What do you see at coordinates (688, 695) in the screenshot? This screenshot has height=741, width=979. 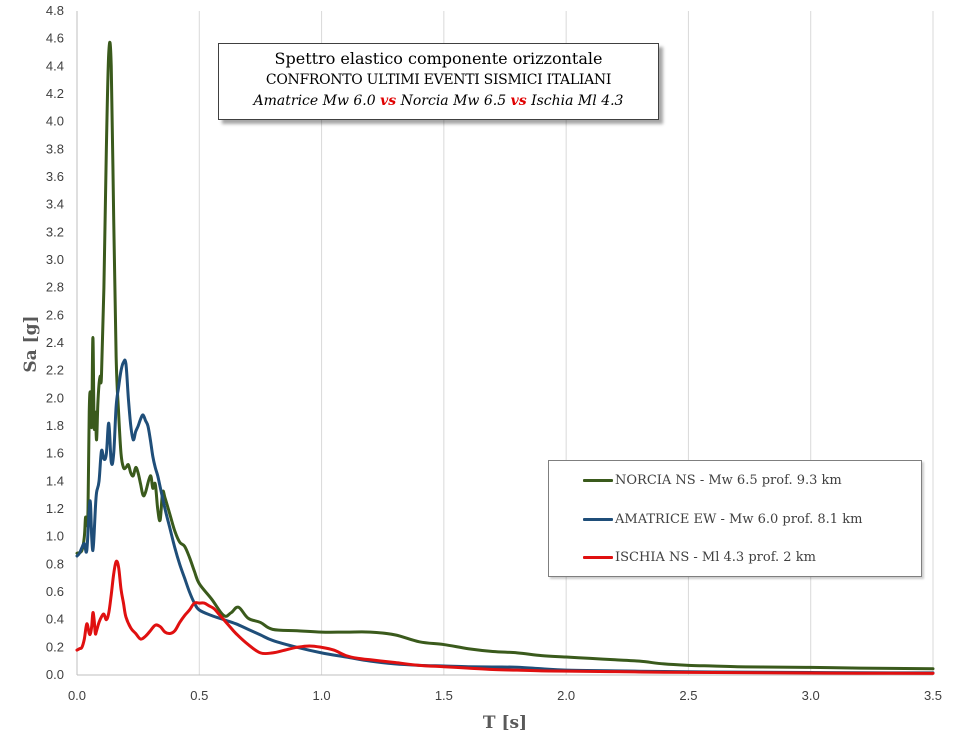 I see `x-tick-label: 2.5` at bounding box center [688, 695].